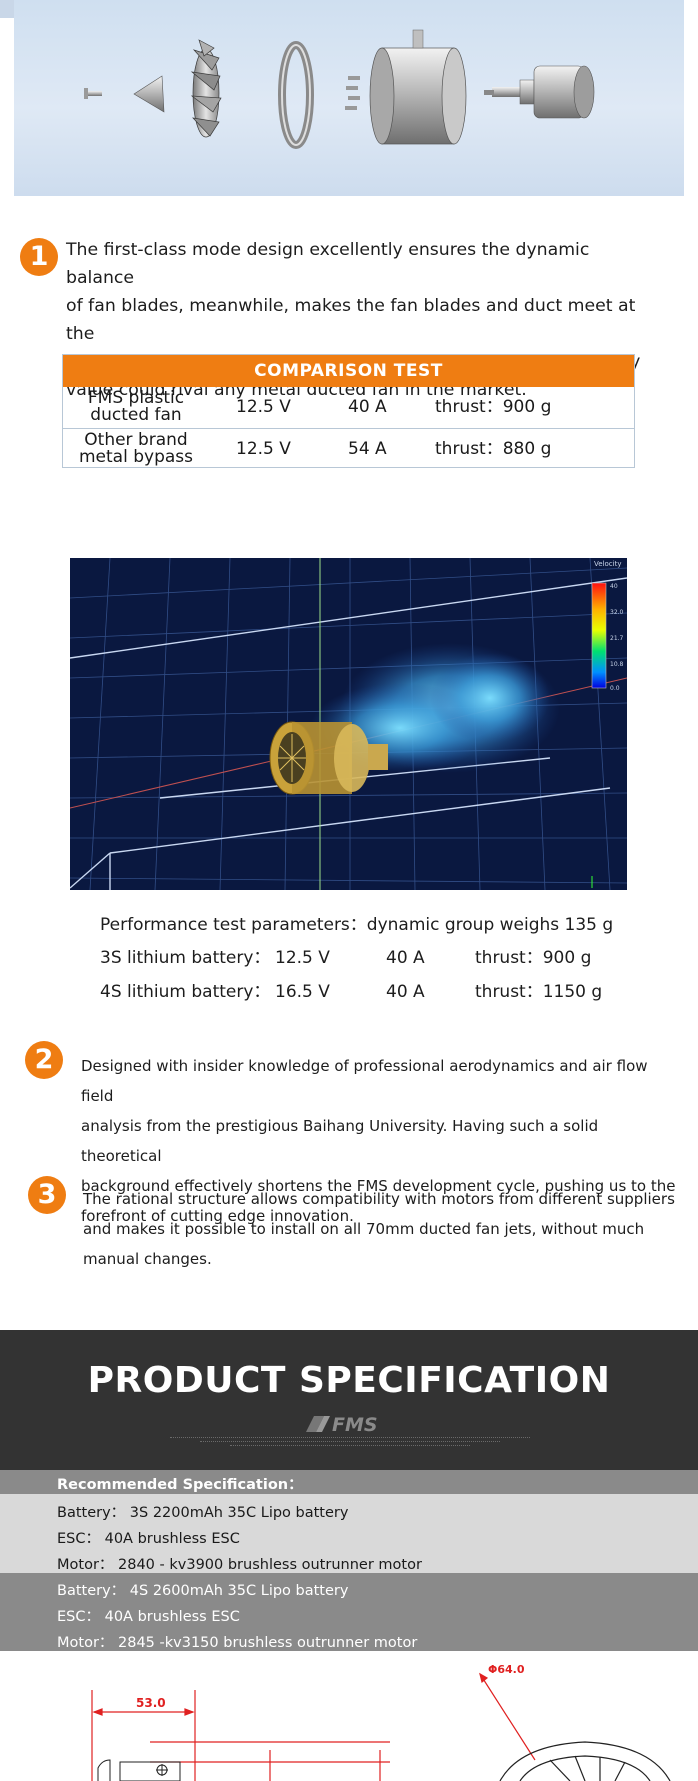 This screenshot has width=698, height=1781. I want to click on section3-line: manual changes., so click(147, 1259).